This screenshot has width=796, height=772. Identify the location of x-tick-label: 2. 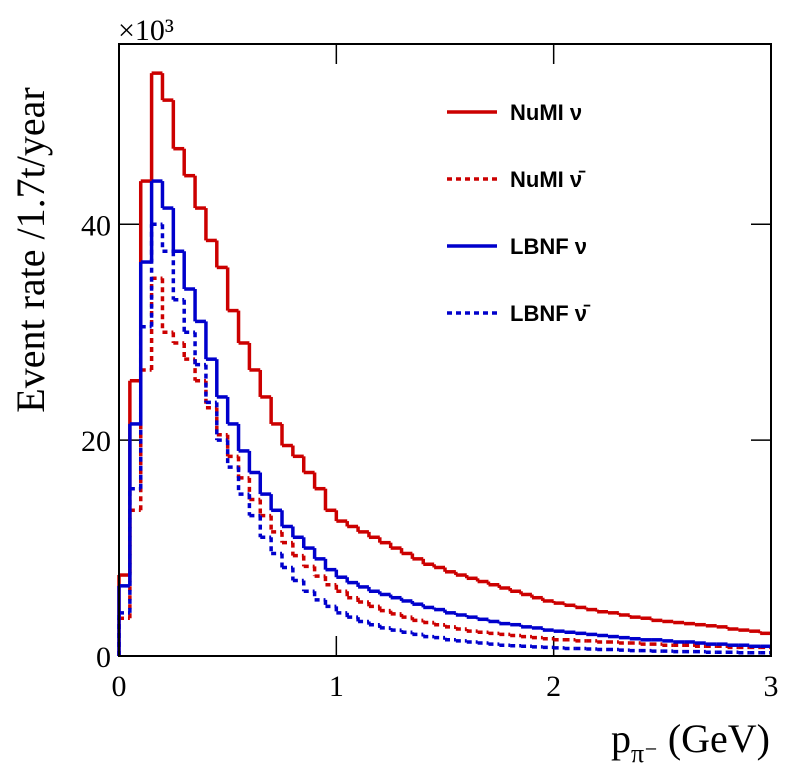
(553, 686).